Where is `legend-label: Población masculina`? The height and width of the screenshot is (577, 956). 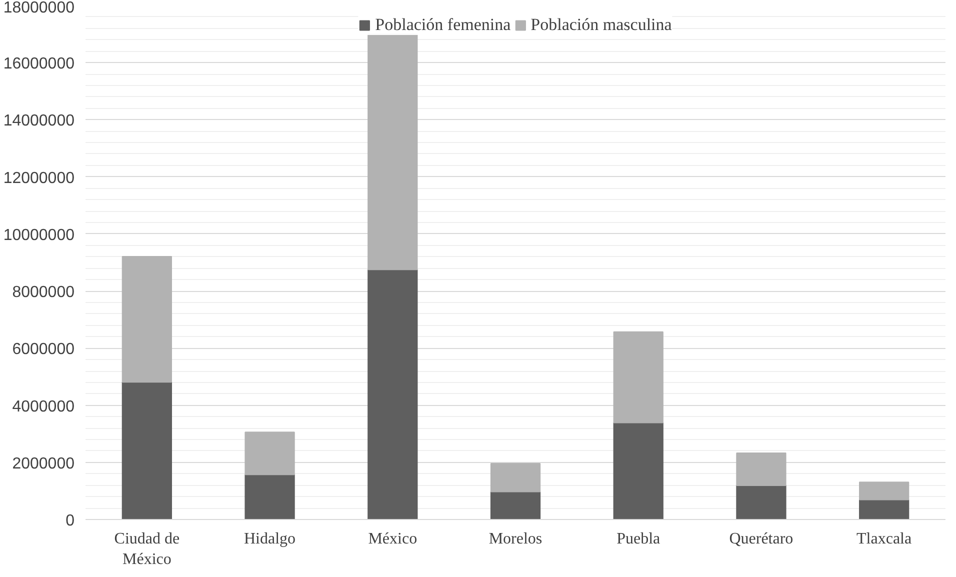
legend-label: Población masculina is located at coordinates (601, 25).